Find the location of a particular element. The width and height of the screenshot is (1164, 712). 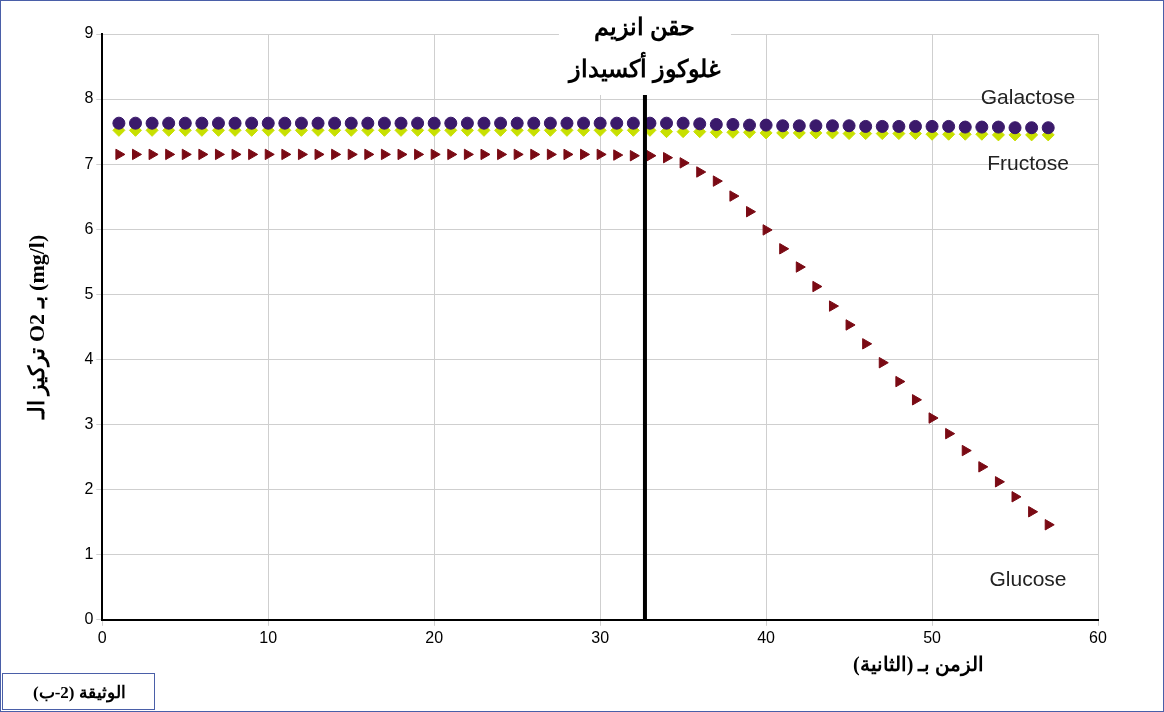

y-axis-title: تركيز الـ O2 بـ (mg/l) is located at coordinates (36, 327).